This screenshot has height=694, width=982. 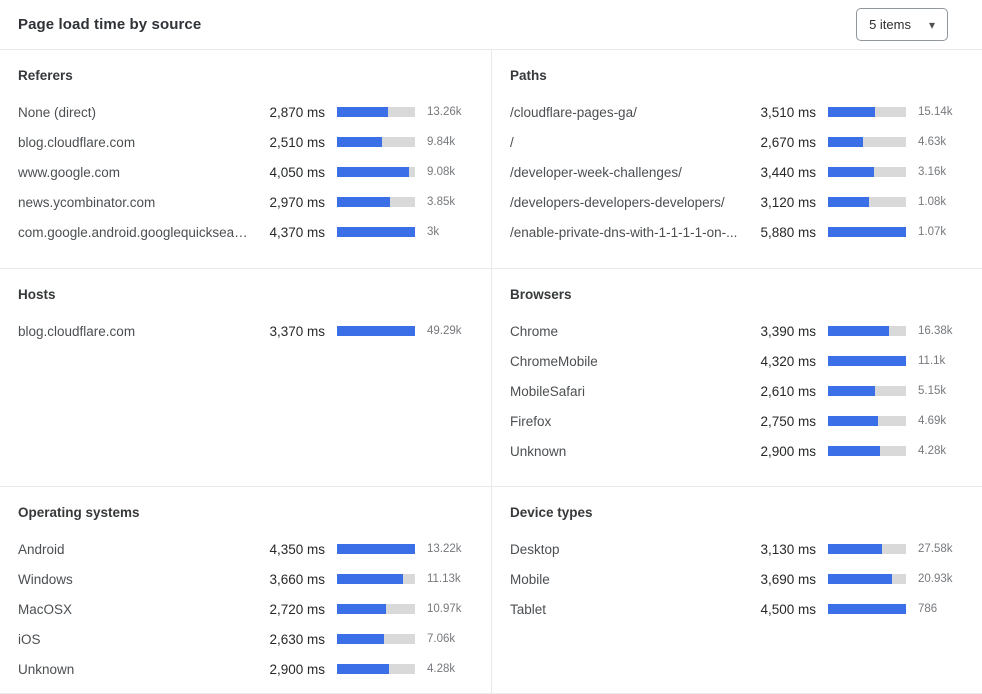 I want to click on row-label: www.google.com, so click(x=69, y=172).